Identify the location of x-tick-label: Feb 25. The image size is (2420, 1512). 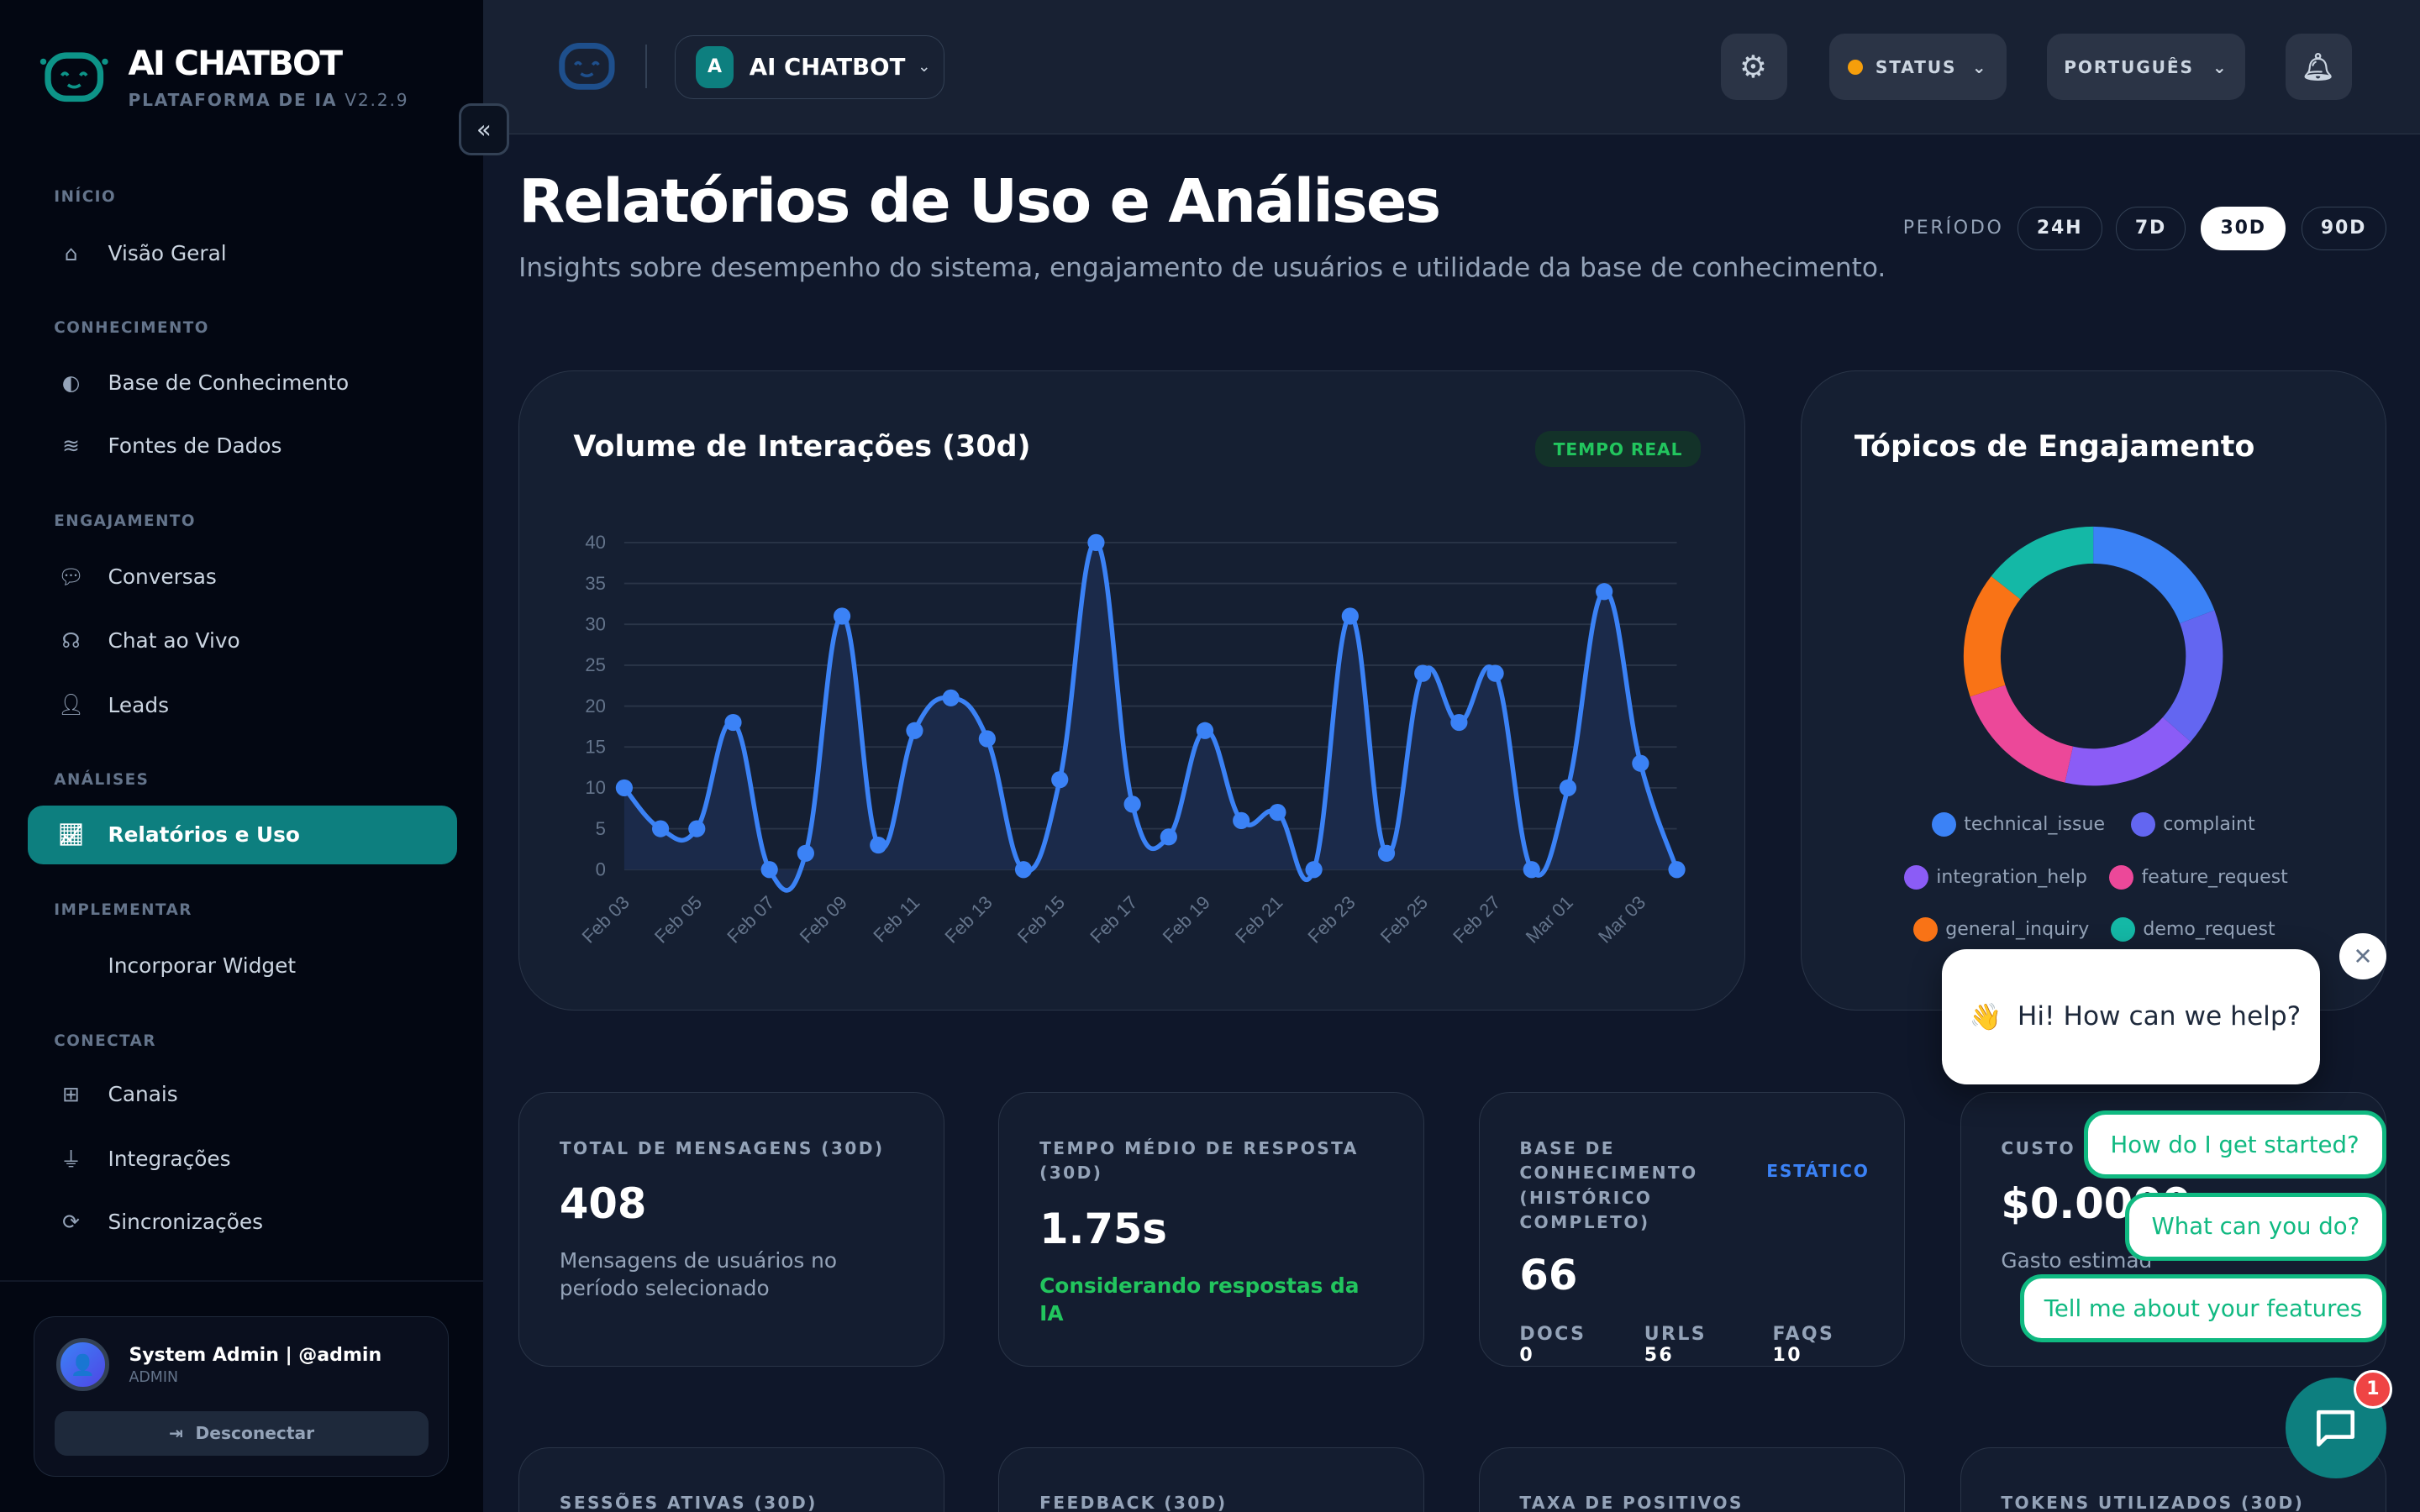
(1404, 919).